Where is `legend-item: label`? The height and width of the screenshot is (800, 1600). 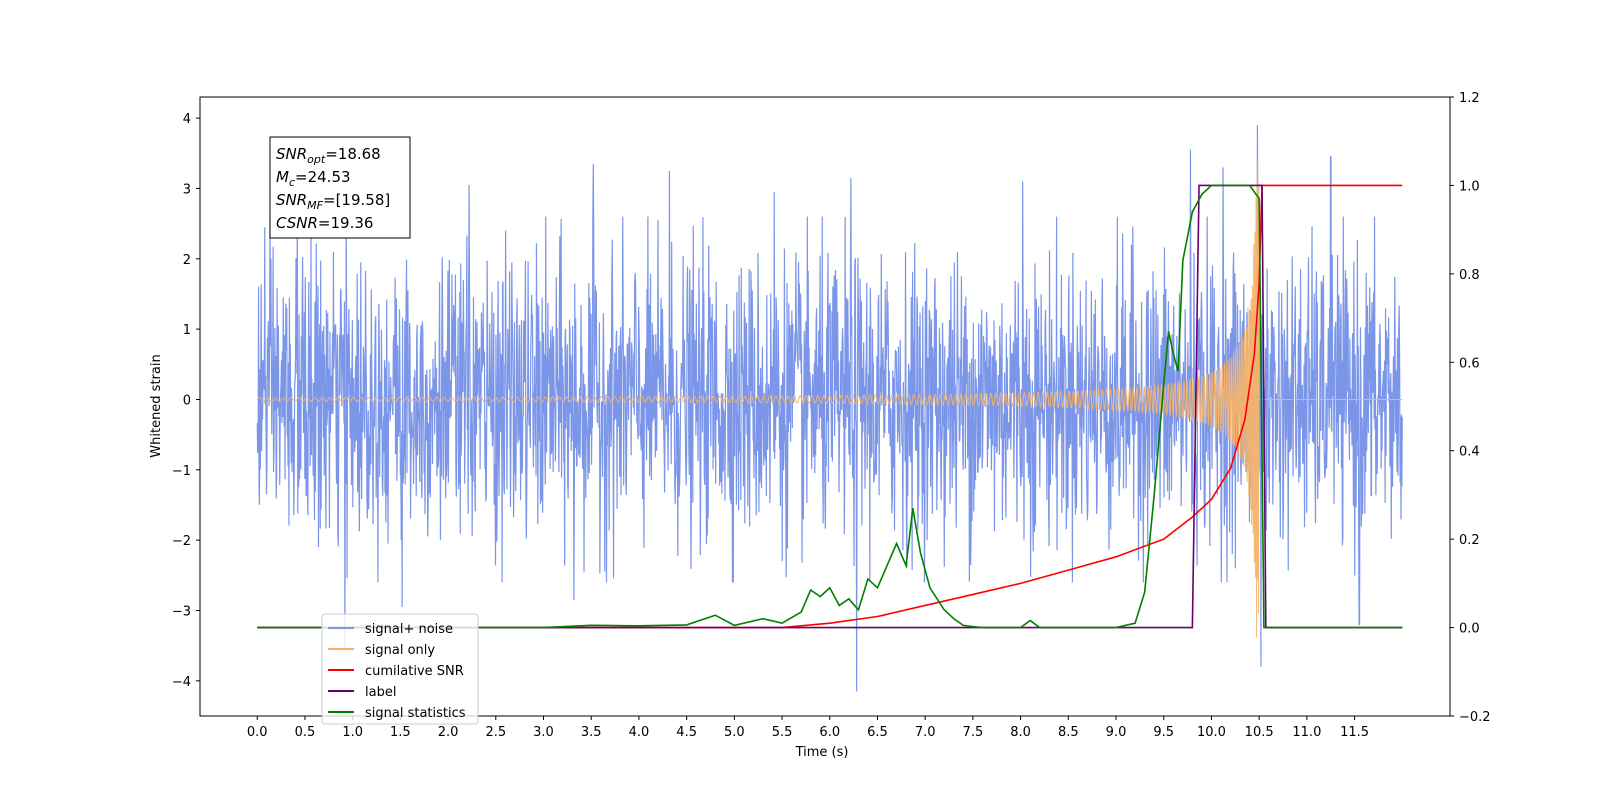 legend-item: label is located at coordinates (362, 692).